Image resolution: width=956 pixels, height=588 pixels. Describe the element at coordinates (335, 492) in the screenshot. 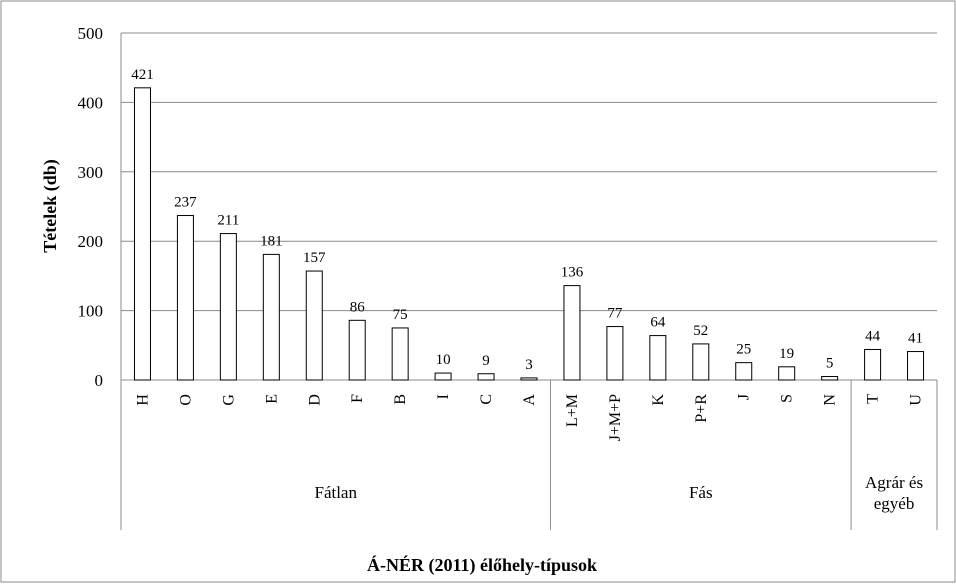

I see `group-label: Fátlan` at that location.